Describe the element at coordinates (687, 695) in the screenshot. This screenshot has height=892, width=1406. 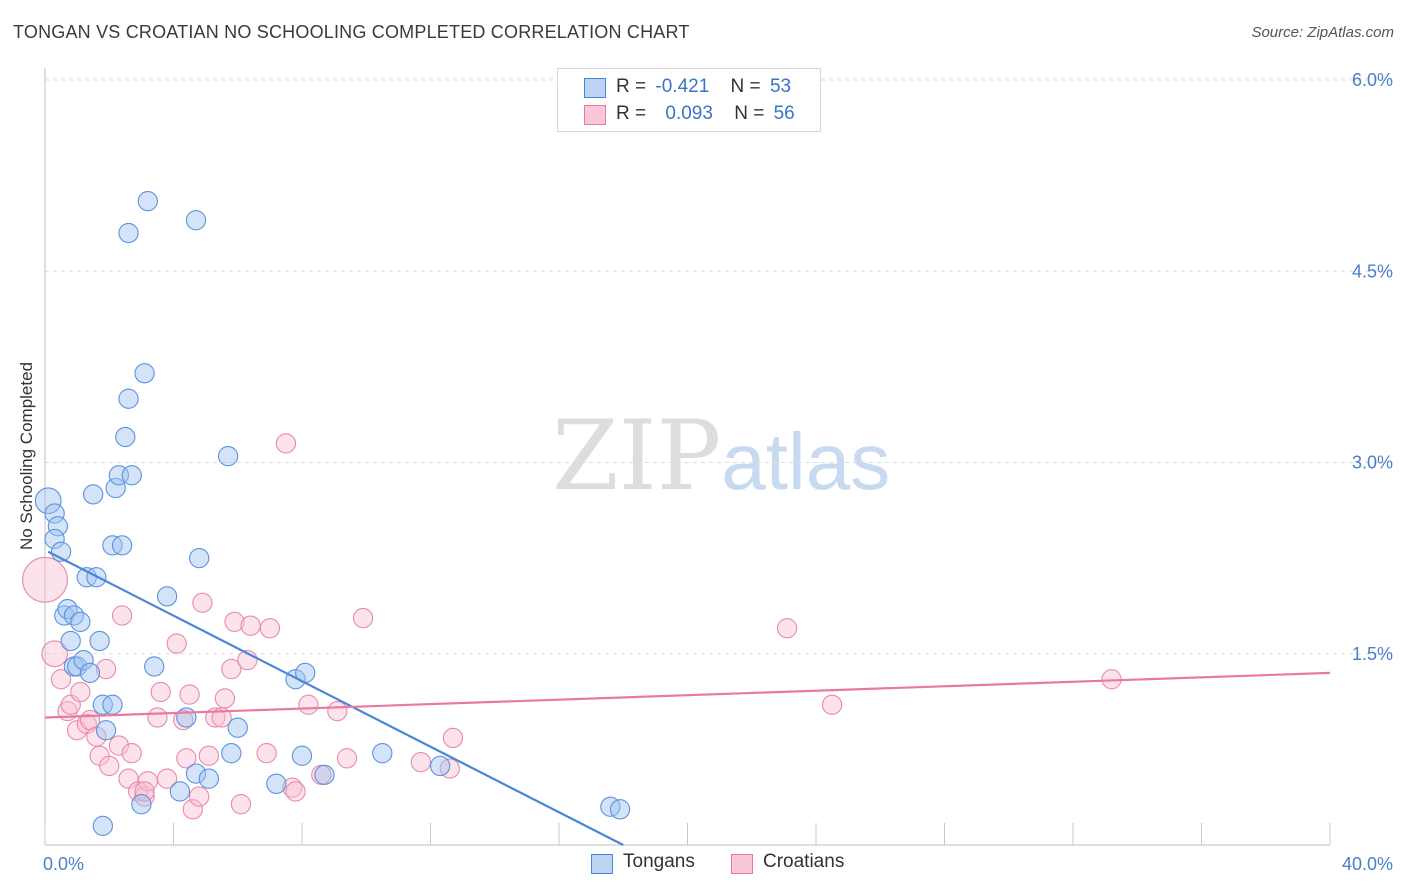
I see `croatians-trend-line` at that location.